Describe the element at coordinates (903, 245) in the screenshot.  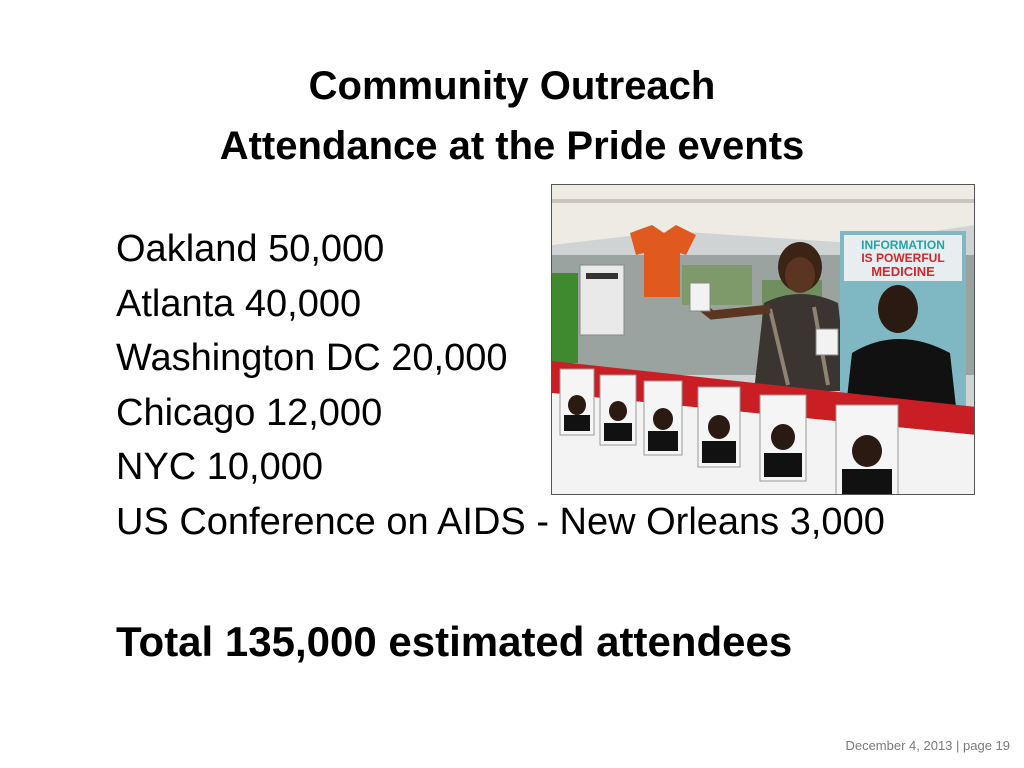
I see `poster-text-line-1: INFORMATION` at that location.